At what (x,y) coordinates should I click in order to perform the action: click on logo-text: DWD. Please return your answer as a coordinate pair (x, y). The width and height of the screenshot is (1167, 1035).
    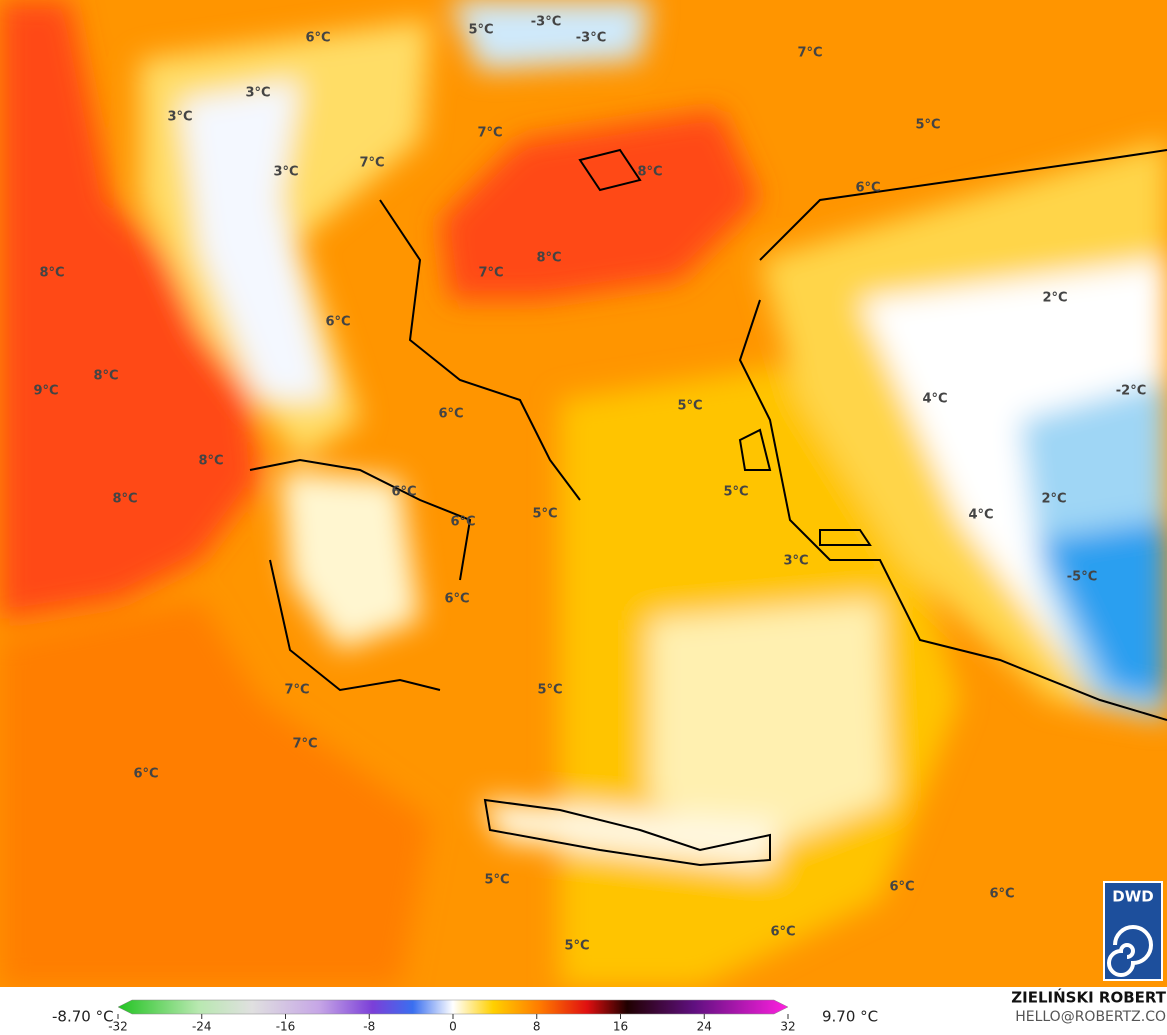
    Looking at the image, I should click on (1132, 897).